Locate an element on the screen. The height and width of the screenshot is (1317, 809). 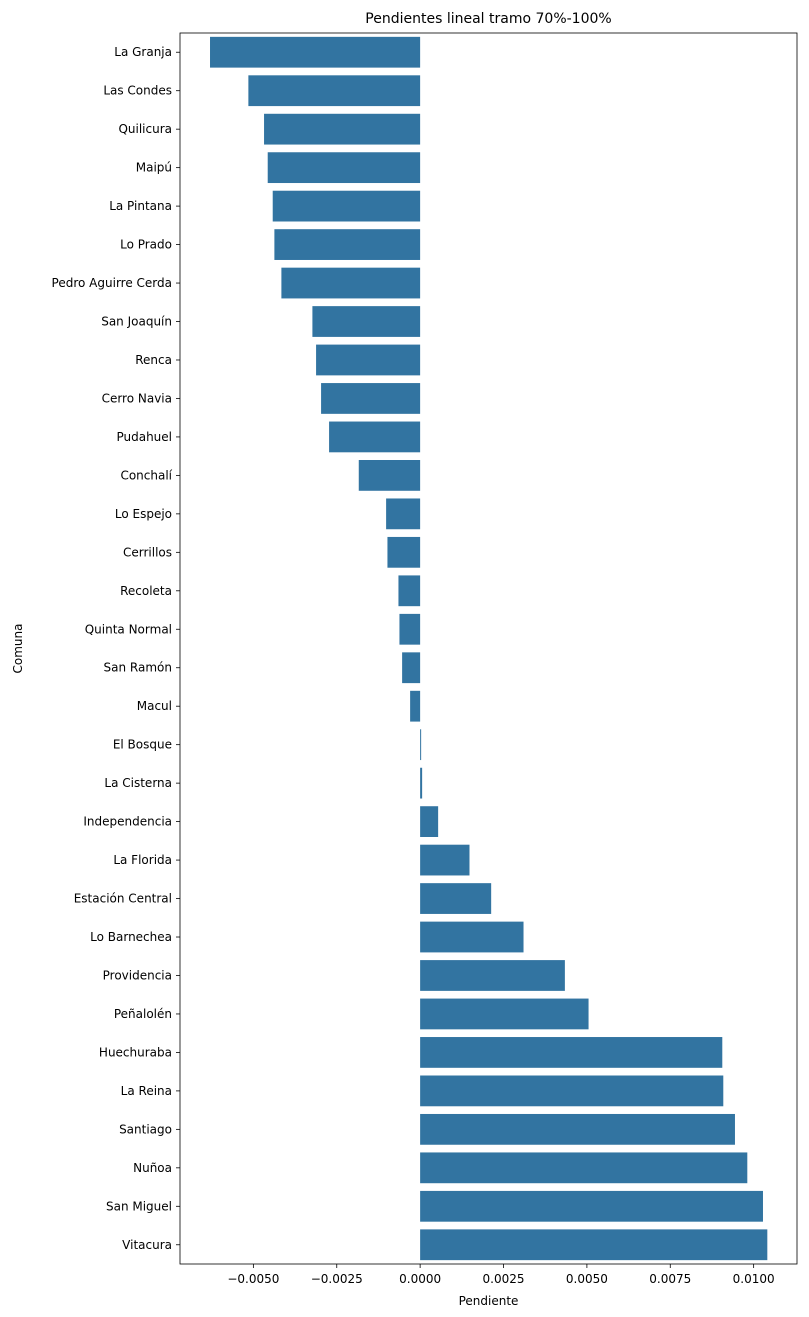
y-tick-label: Lo Espejo is located at coordinates (143, 514).